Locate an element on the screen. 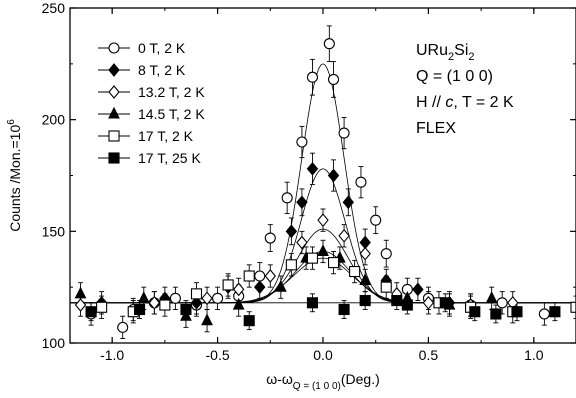 Image resolution: width=576 pixels, height=398 pixels. legend-label: 17 T, 25 K is located at coordinates (169, 158).